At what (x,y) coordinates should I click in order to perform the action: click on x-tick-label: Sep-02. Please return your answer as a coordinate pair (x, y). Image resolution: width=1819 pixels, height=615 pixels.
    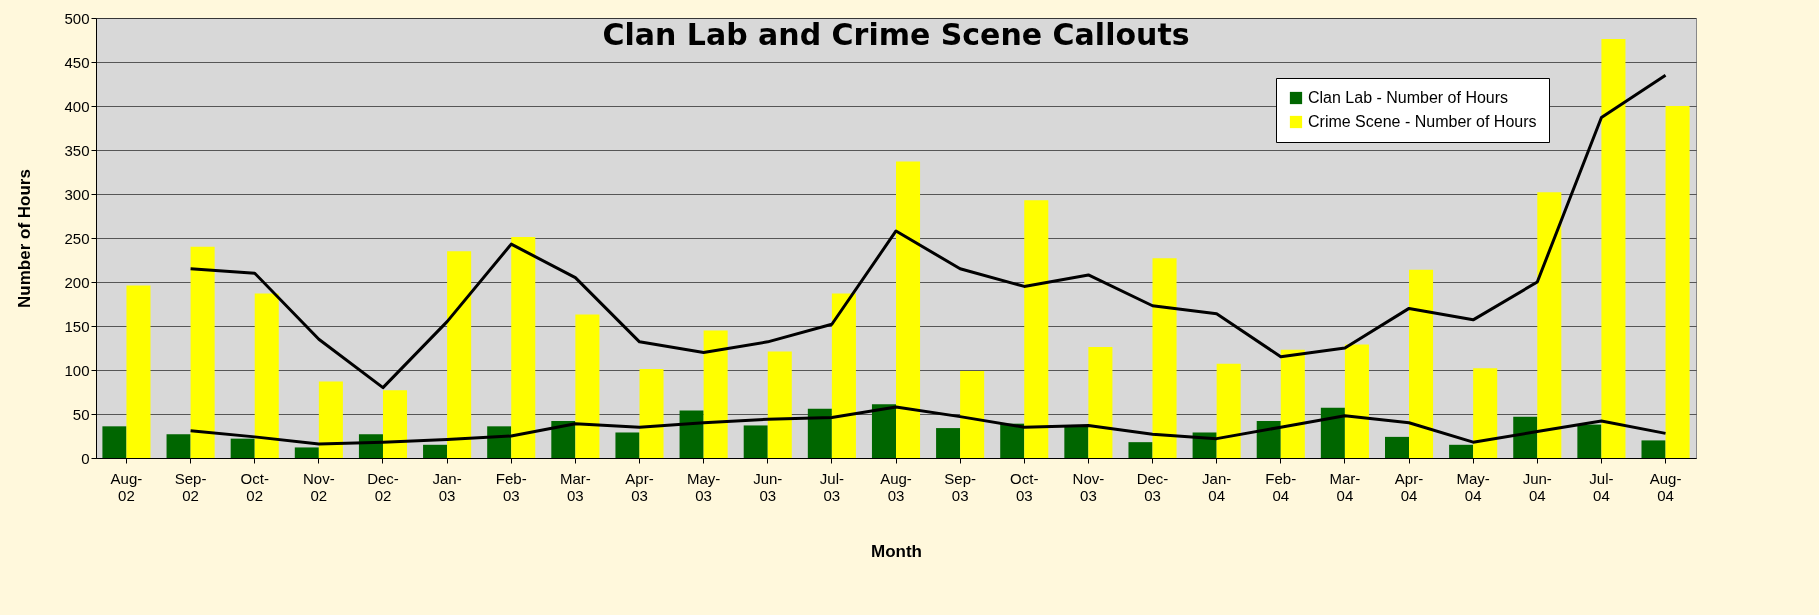
    Looking at the image, I should click on (190, 486).